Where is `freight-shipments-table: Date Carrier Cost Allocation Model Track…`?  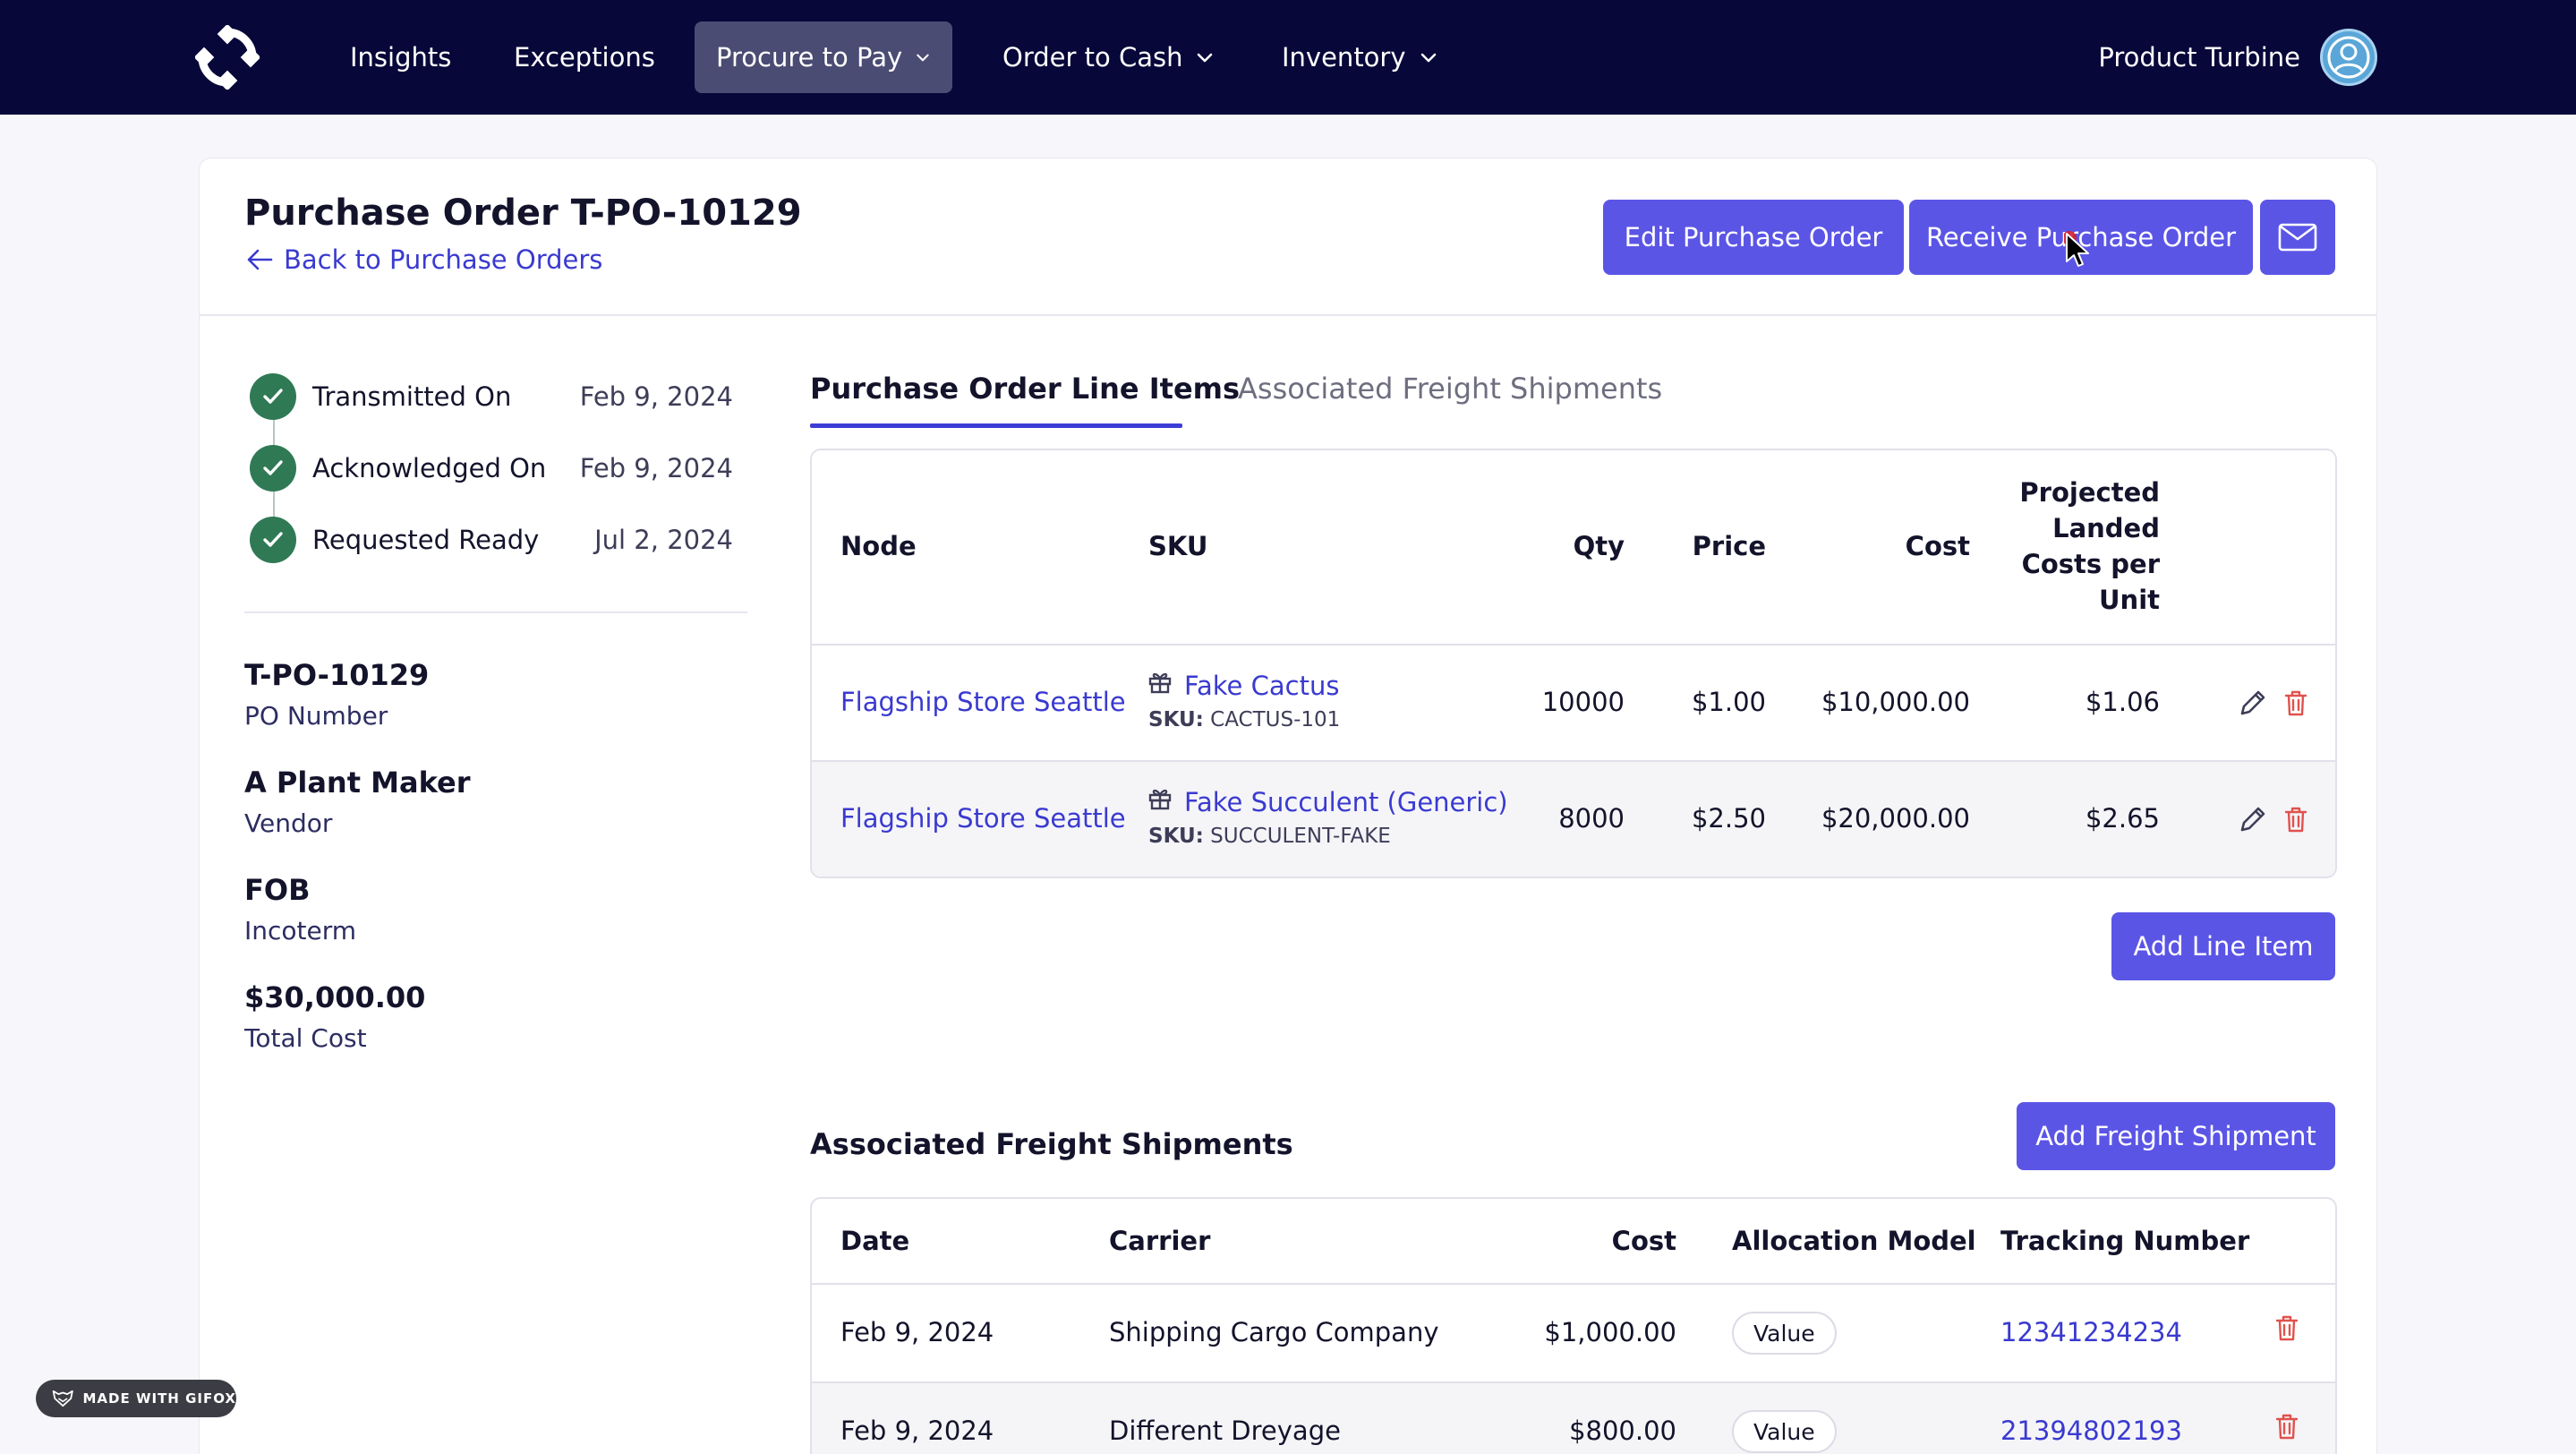 freight-shipments-table: Date Carrier Cost Allocation Model Track… is located at coordinates (1573, 1325).